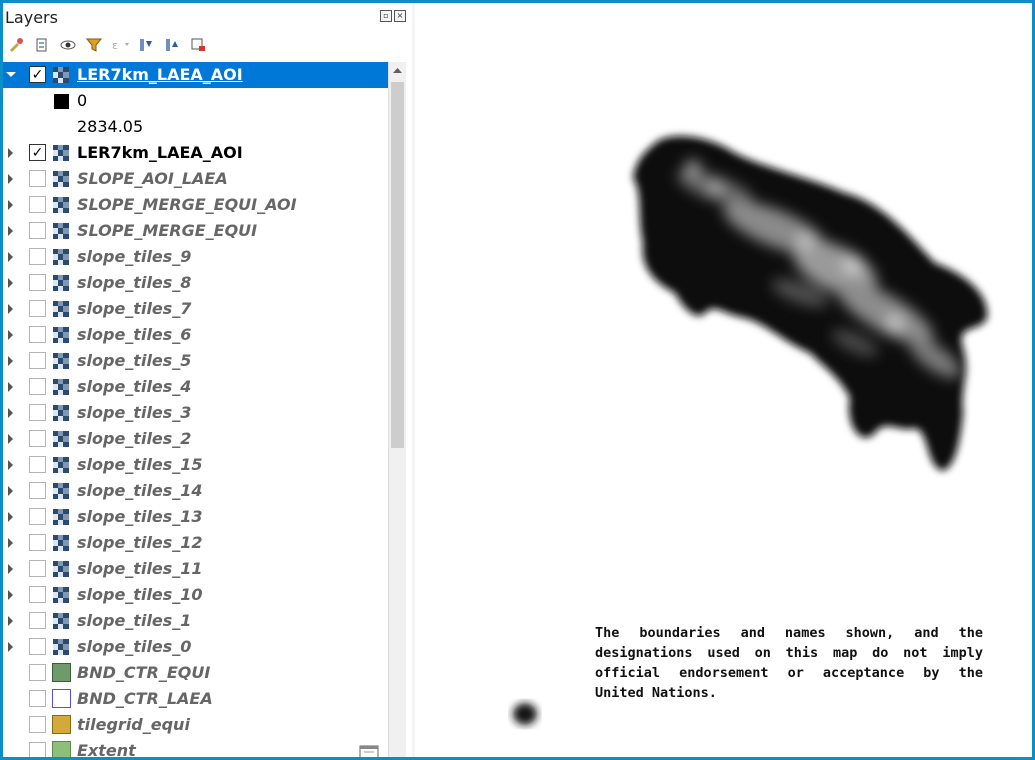 The image size is (1035, 760). What do you see at coordinates (195, 283) in the screenshot?
I see `layer-row: slope_tiles_8` at bounding box center [195, 283].